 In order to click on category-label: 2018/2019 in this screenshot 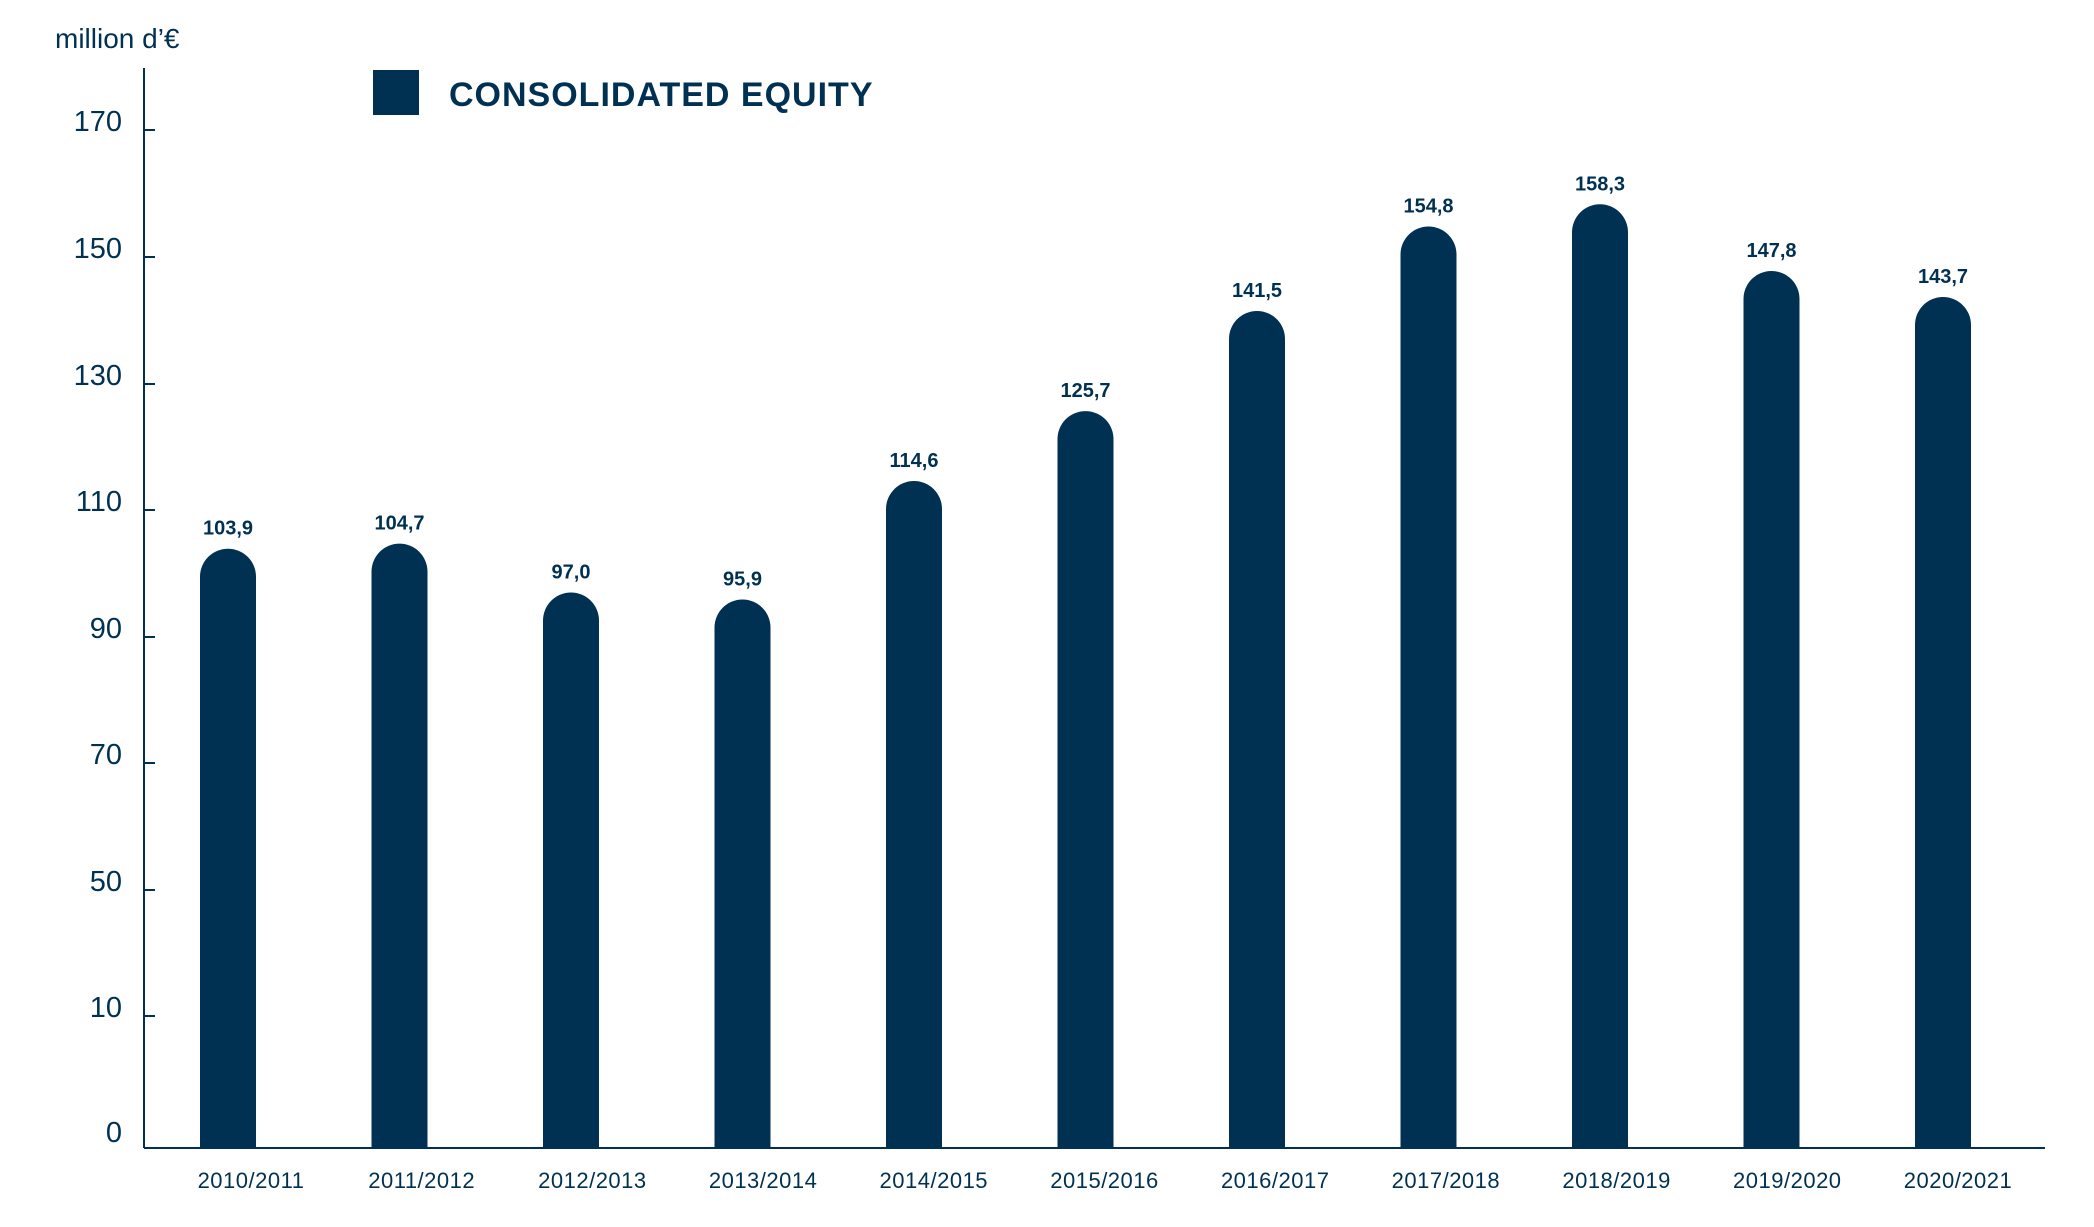, I will do `click(1616, 1180)`.